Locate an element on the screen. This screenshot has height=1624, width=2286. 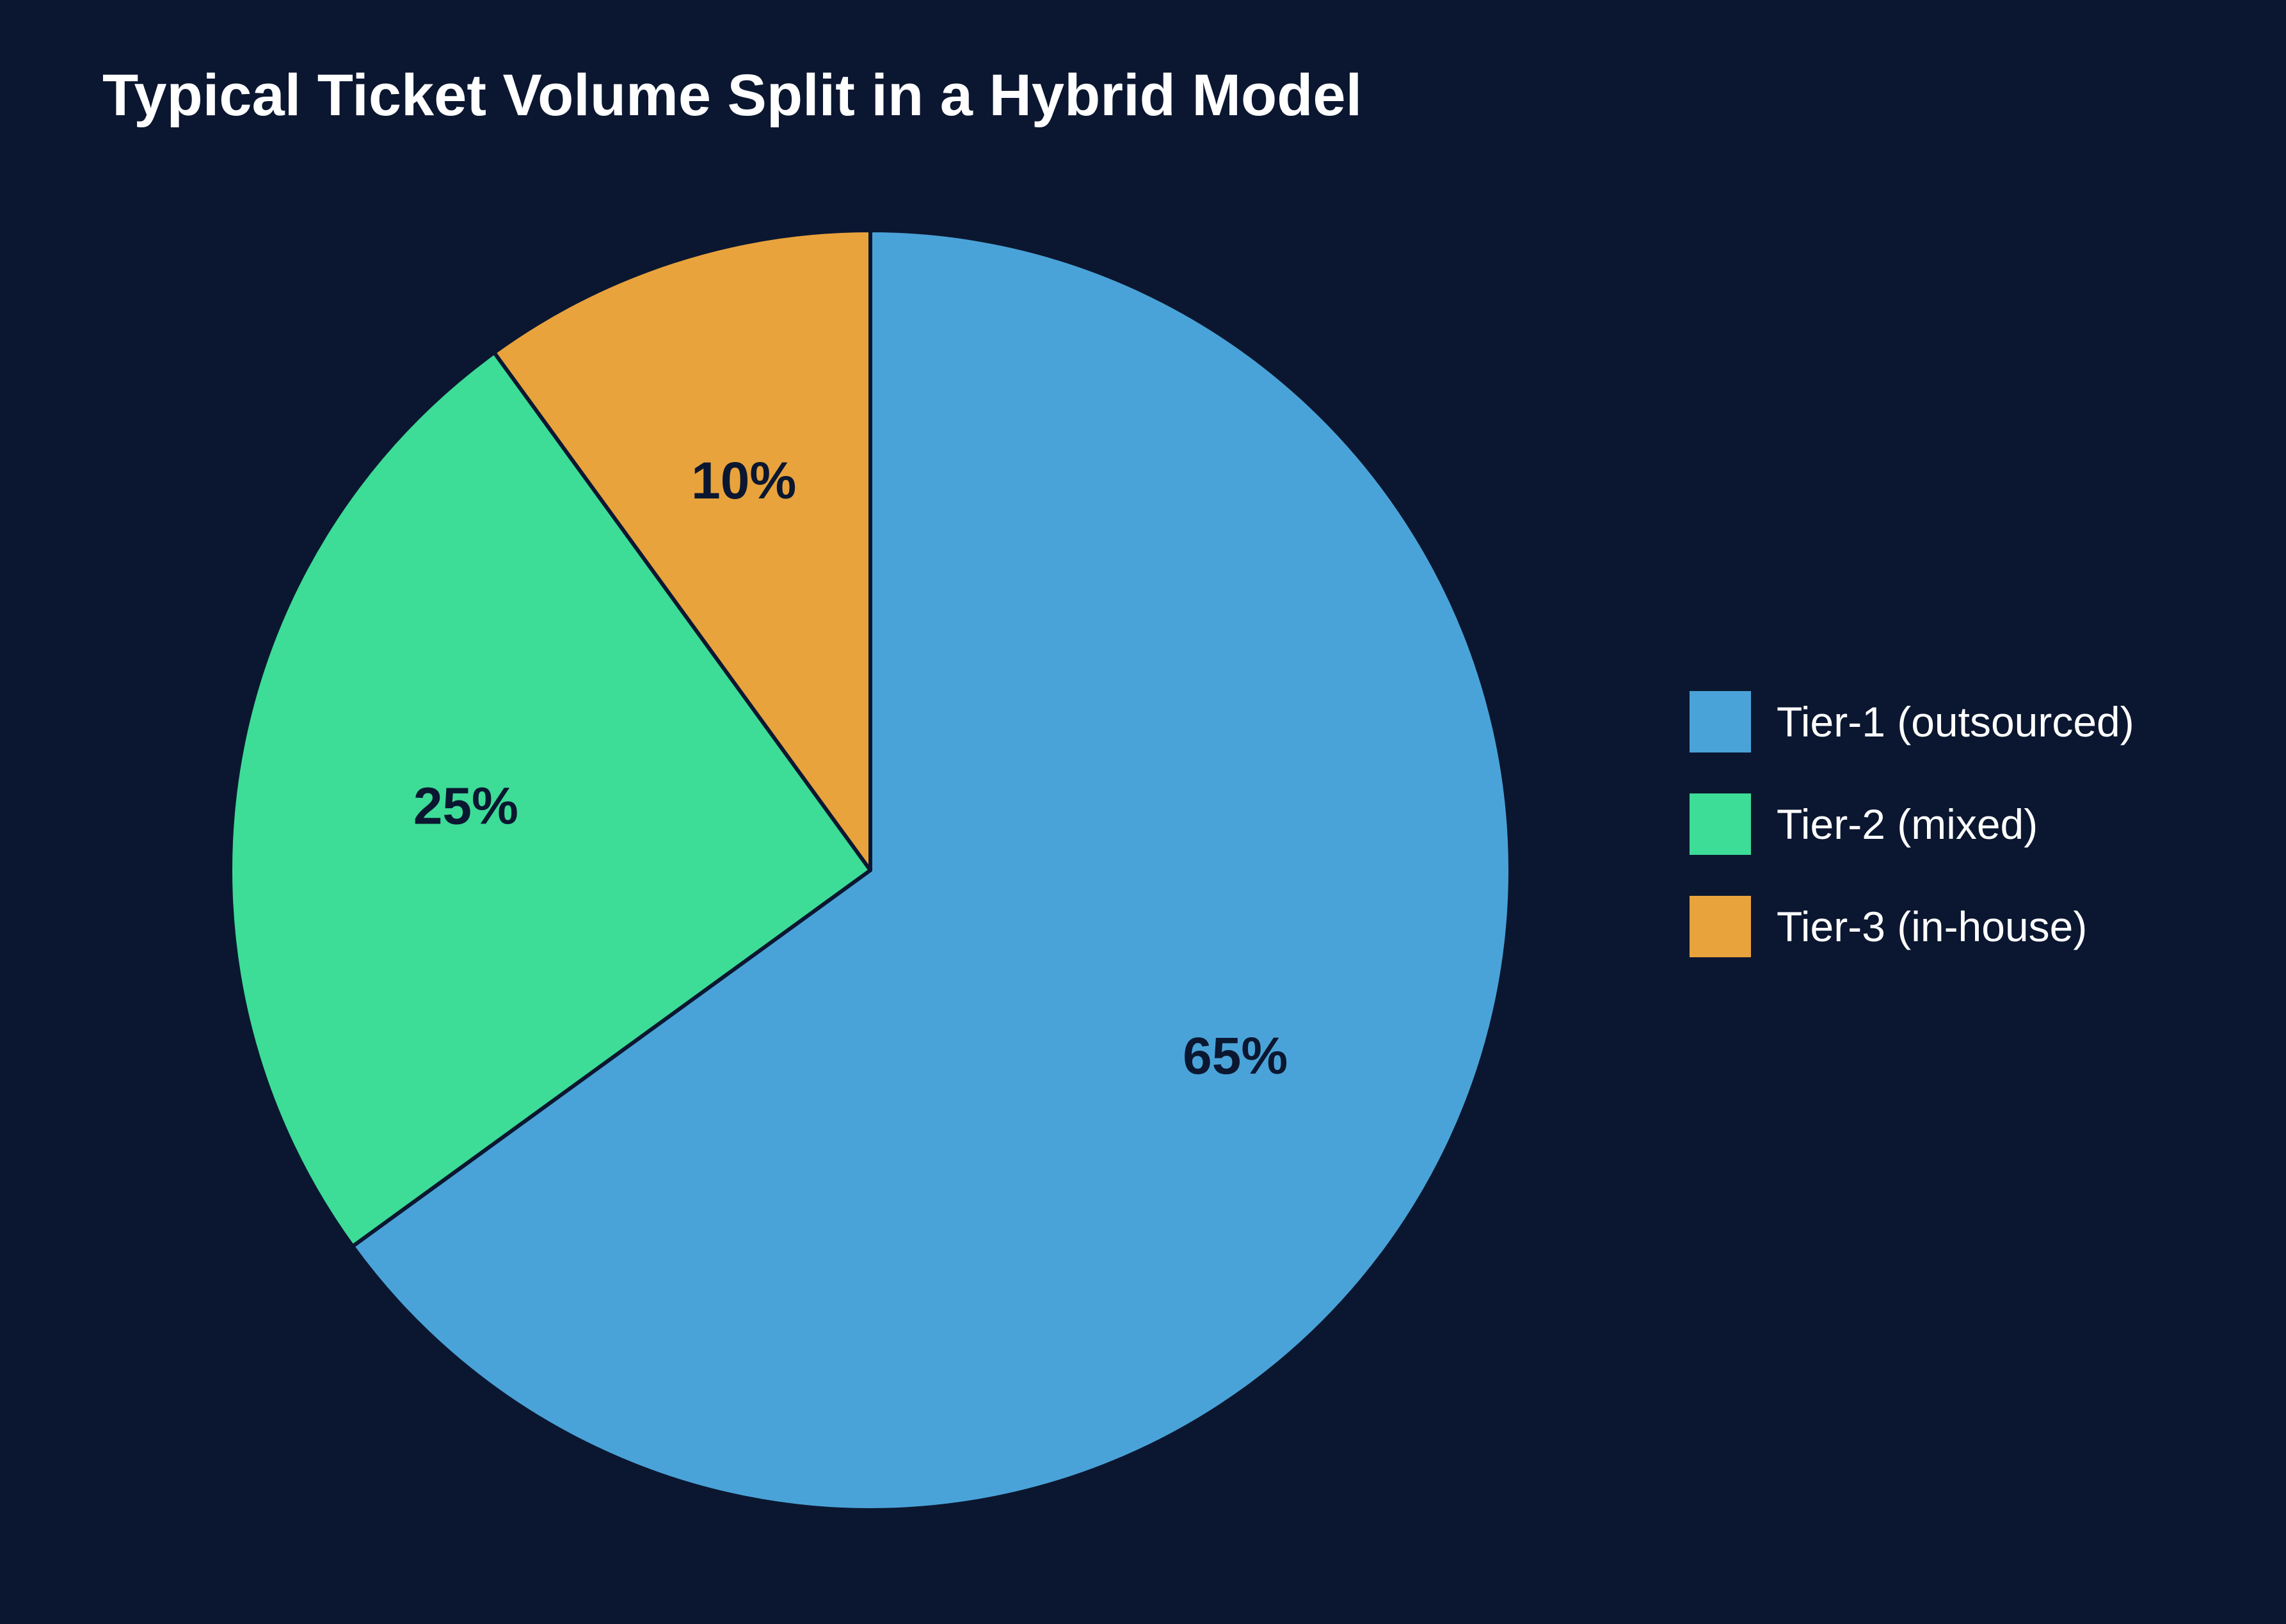
legend-label-1: Tier-1 (outsourced) is located at coordinates (1955, 722).